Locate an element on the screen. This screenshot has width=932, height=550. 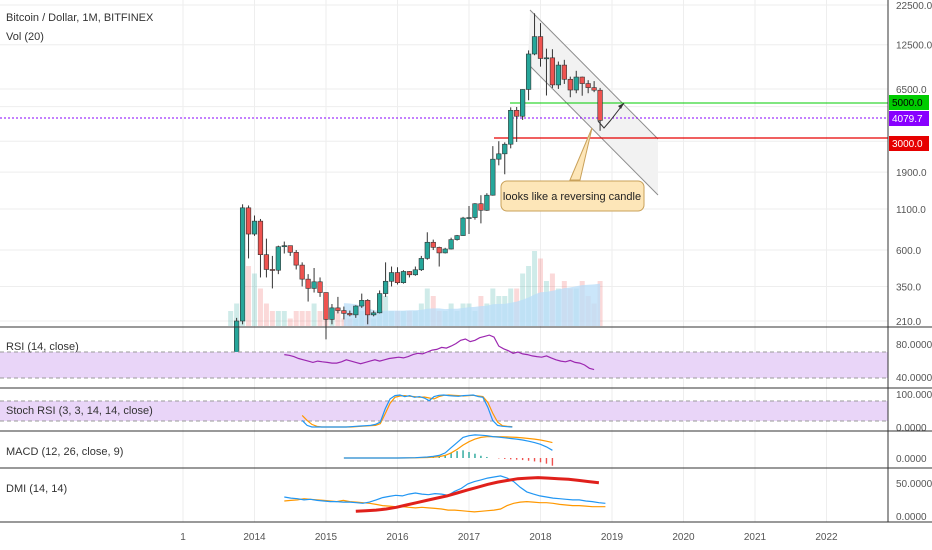
macd-line is located at coordinates (448, 446).